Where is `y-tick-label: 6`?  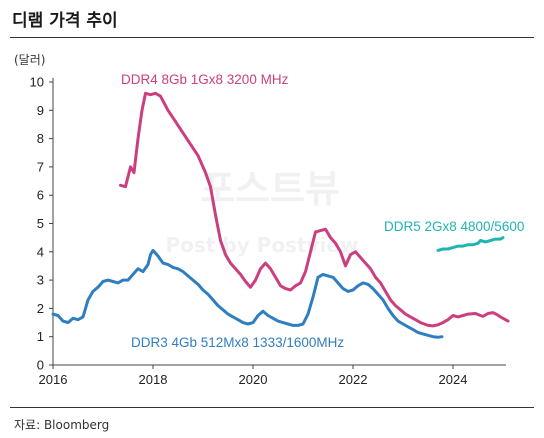
y-tick-label: 6 is located at coordinates (40, 195).